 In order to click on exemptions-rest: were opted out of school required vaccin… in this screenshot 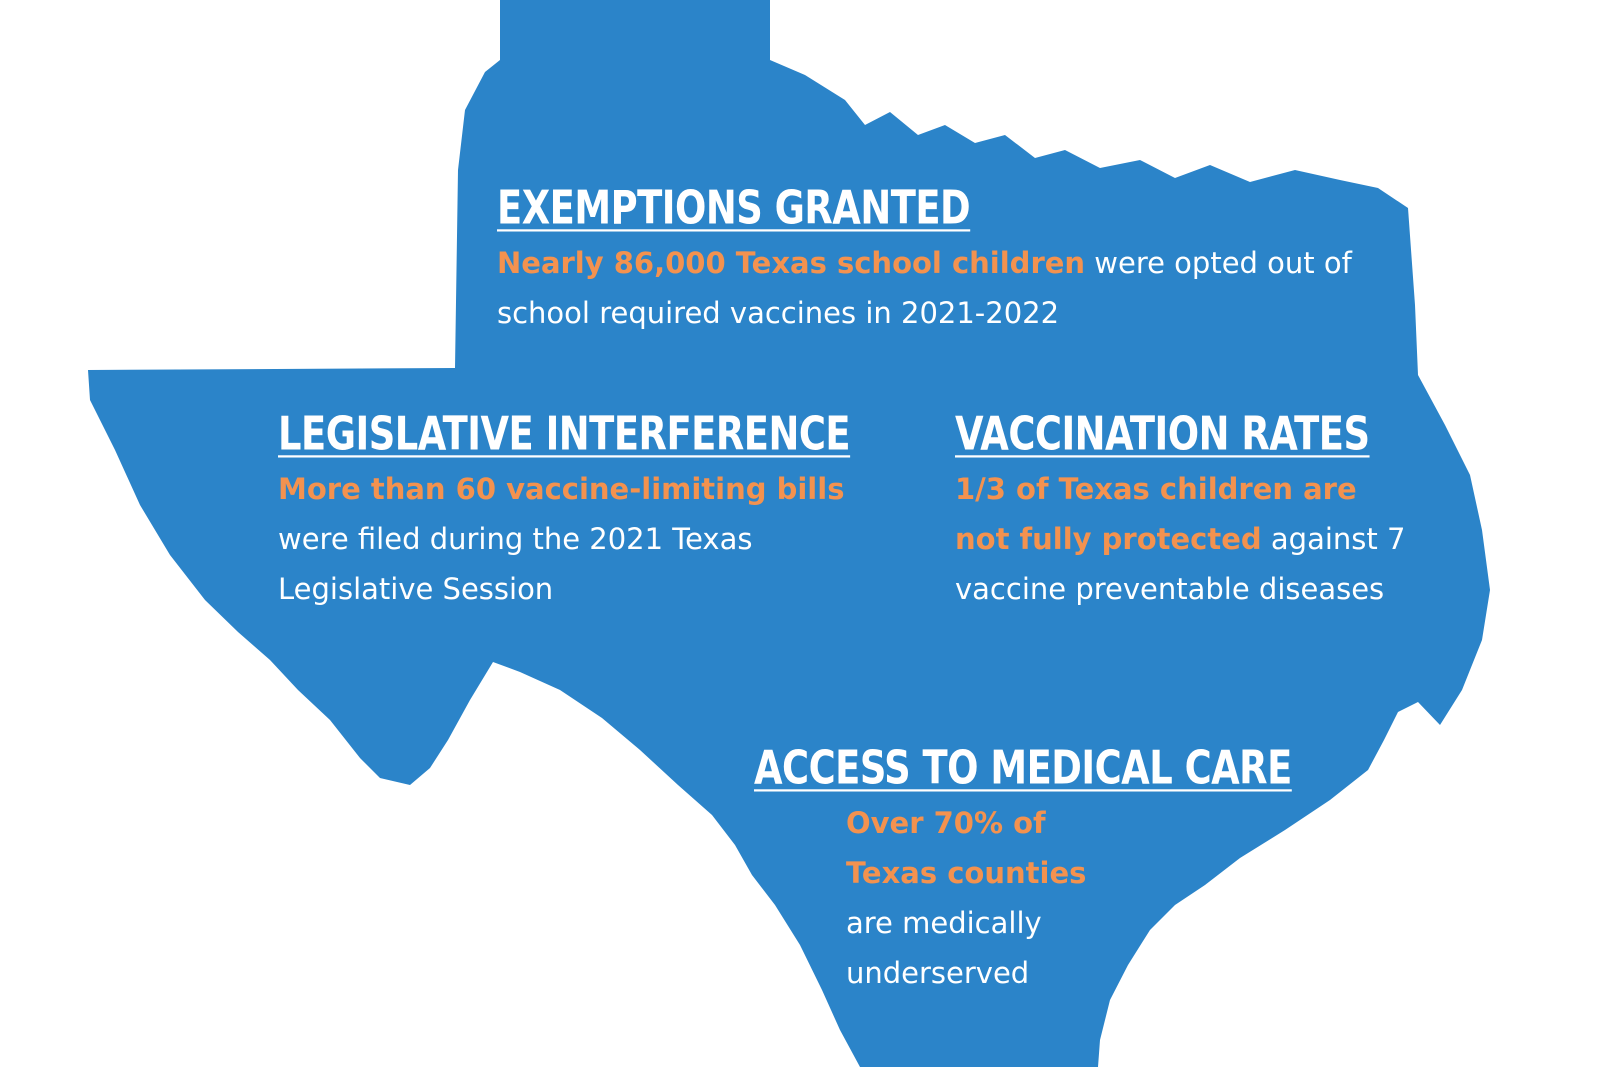, I will do `click(924, 288)`.